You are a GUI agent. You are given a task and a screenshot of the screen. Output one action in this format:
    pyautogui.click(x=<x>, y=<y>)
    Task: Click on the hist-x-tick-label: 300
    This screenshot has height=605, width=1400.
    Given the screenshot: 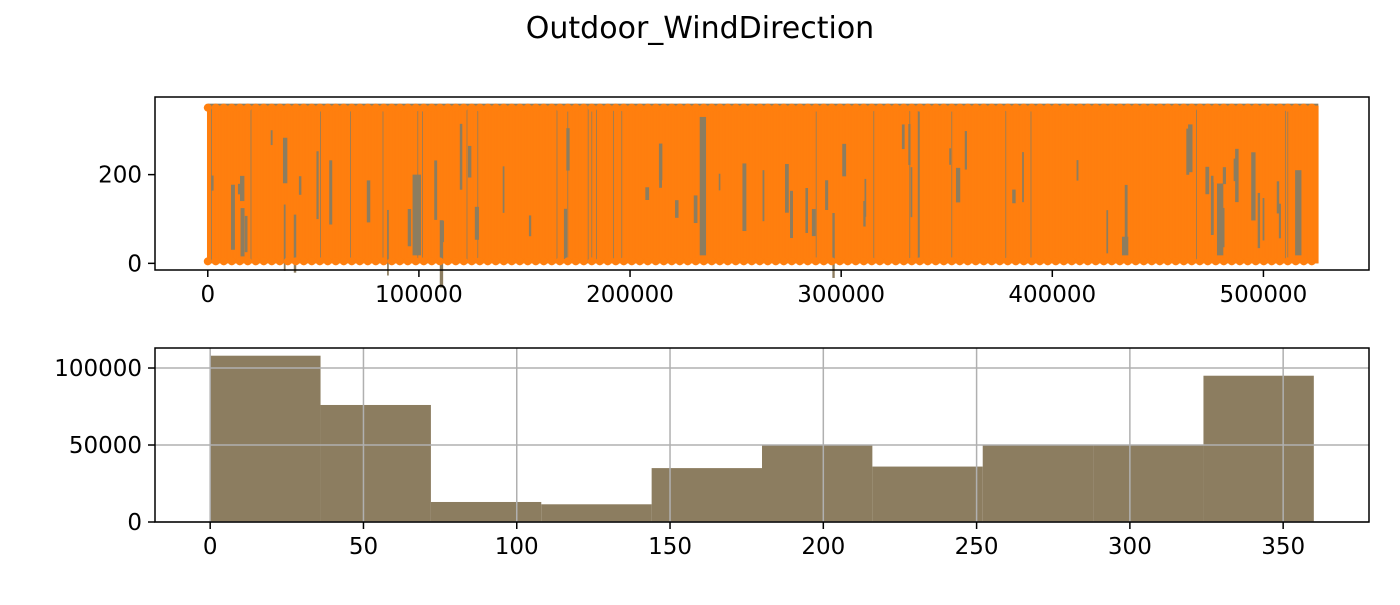 What is the action you would take?
    pyautogui.click(x=1130, y=547)
    